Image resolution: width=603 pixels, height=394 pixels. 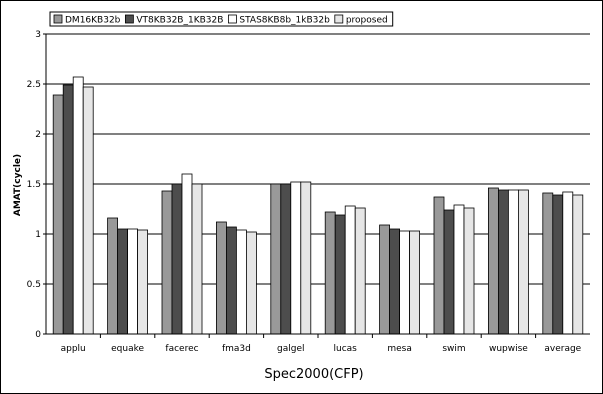 What do you see at coordinates (34, 85) in the screenshot?
I see `y-tick-label: 2.5` at bounding box center [34, 85].